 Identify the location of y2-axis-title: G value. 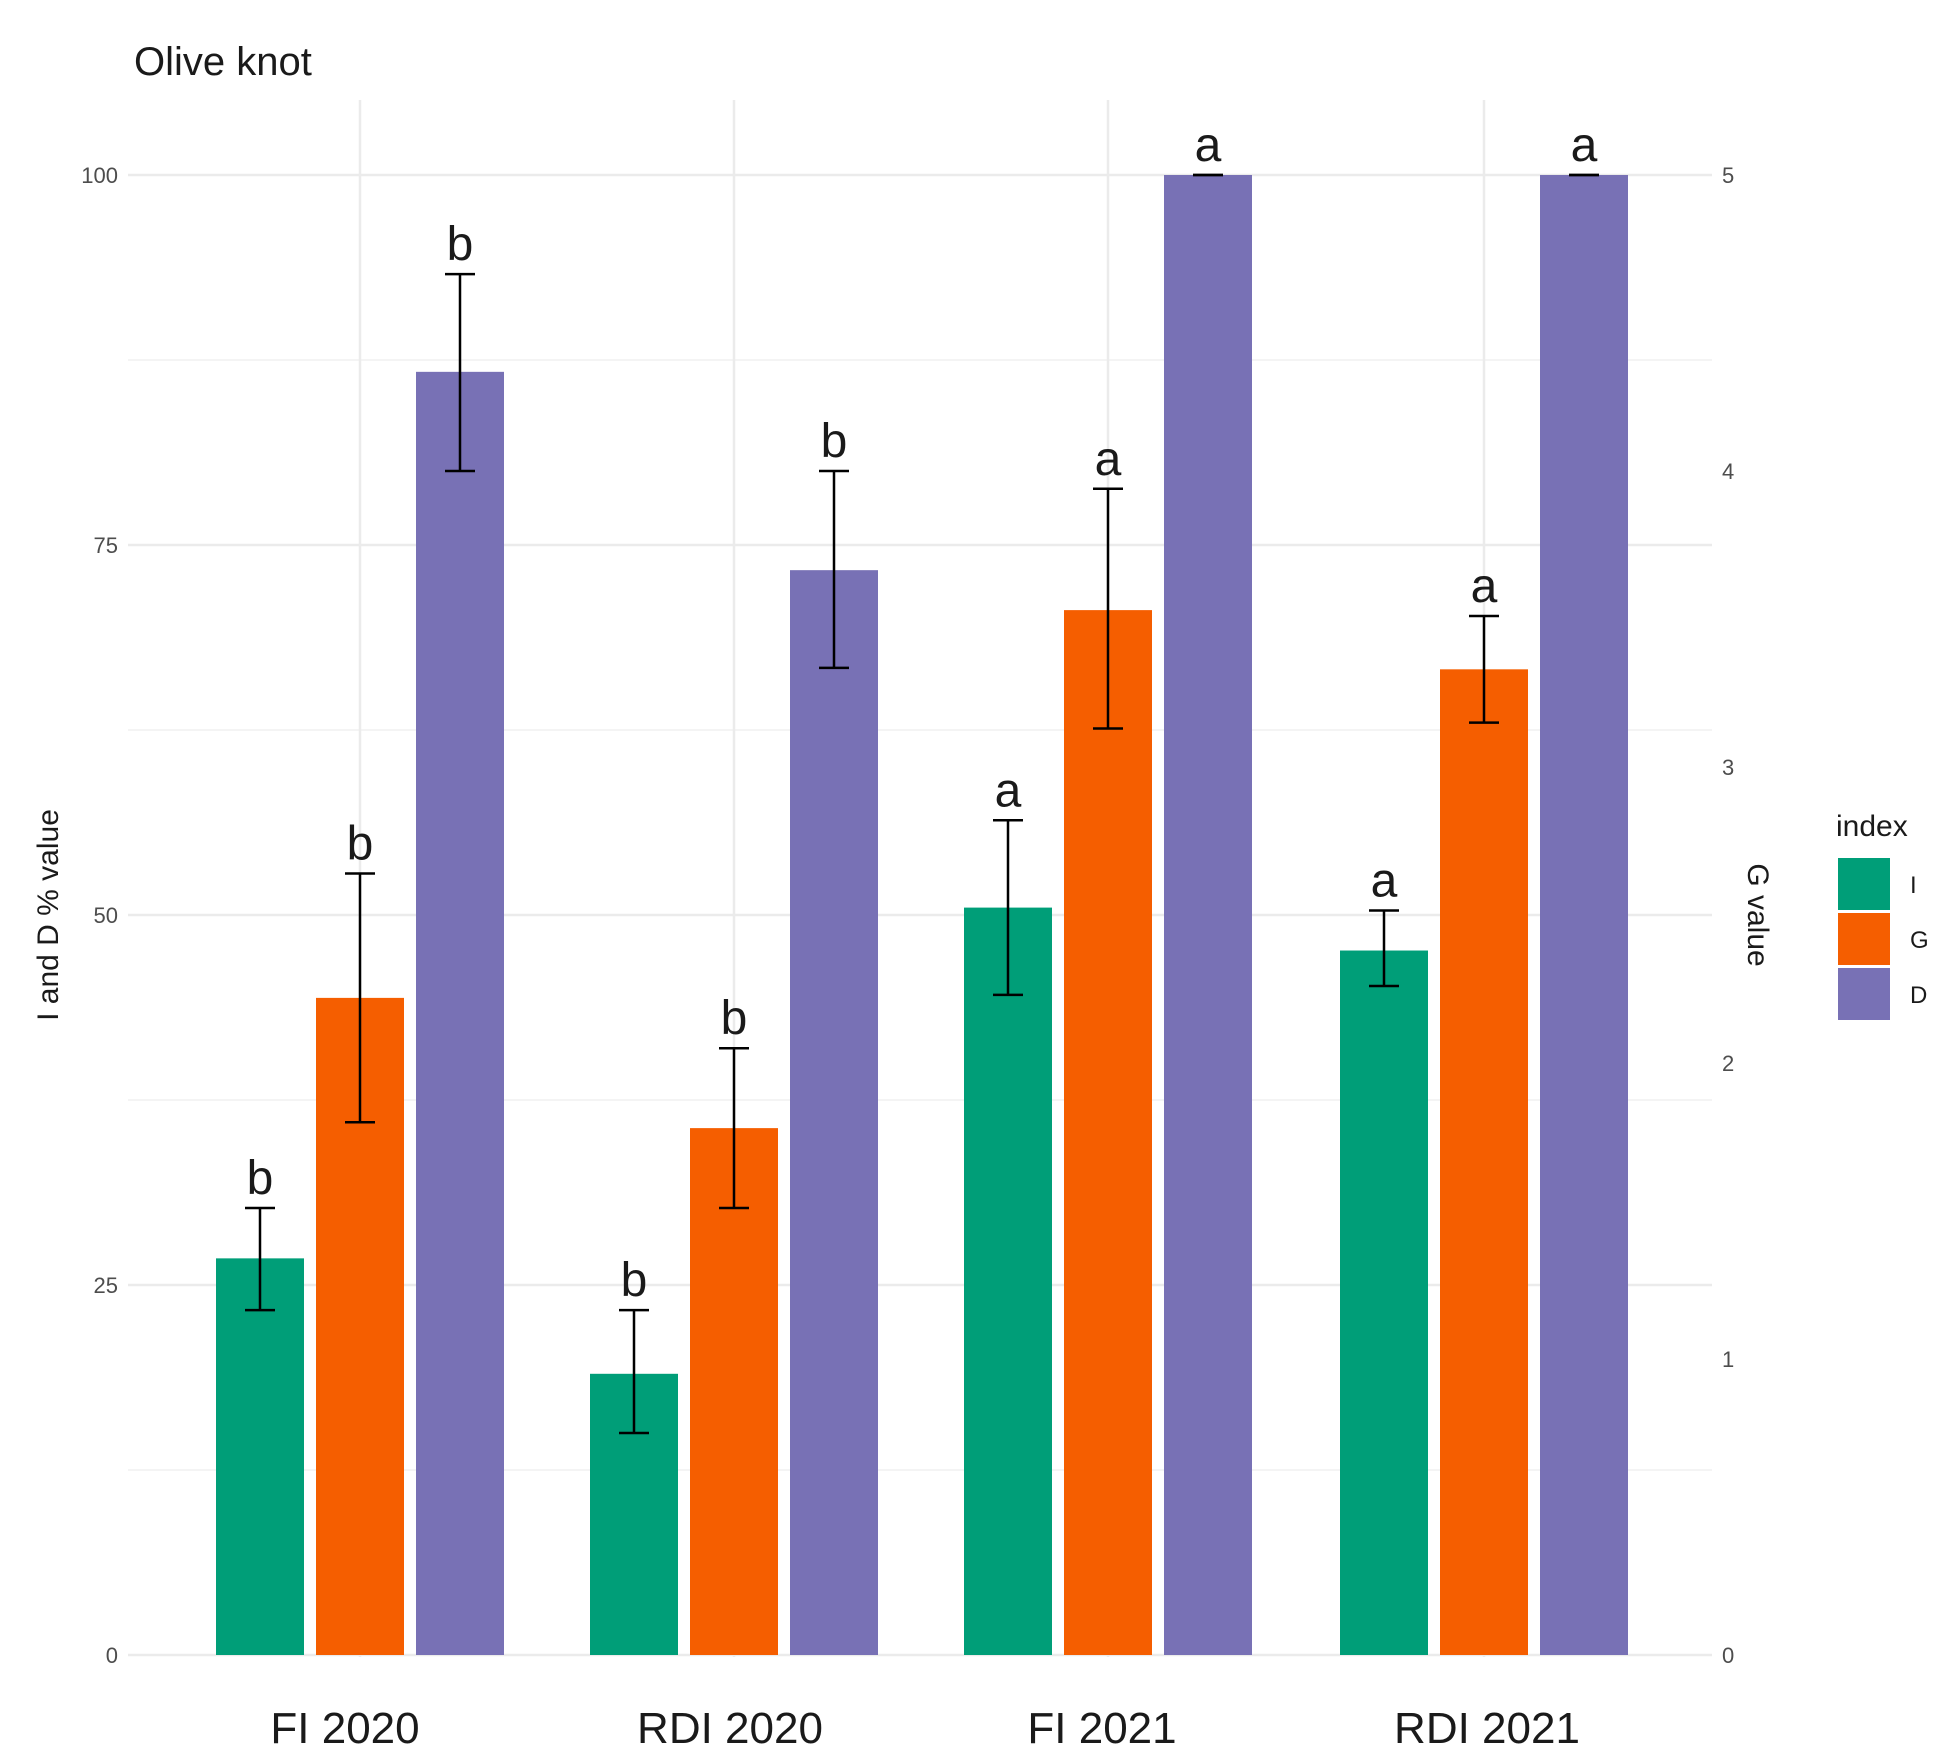
(1757, 914).